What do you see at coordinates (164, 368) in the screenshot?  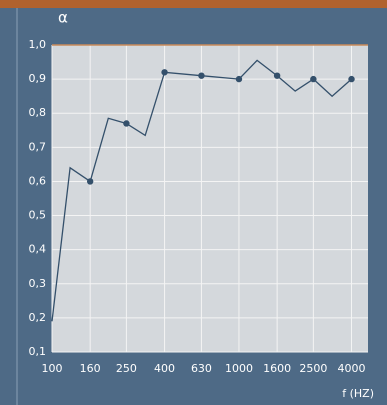 I see `x-tick-label: 400` at bounding box center [164, 368].